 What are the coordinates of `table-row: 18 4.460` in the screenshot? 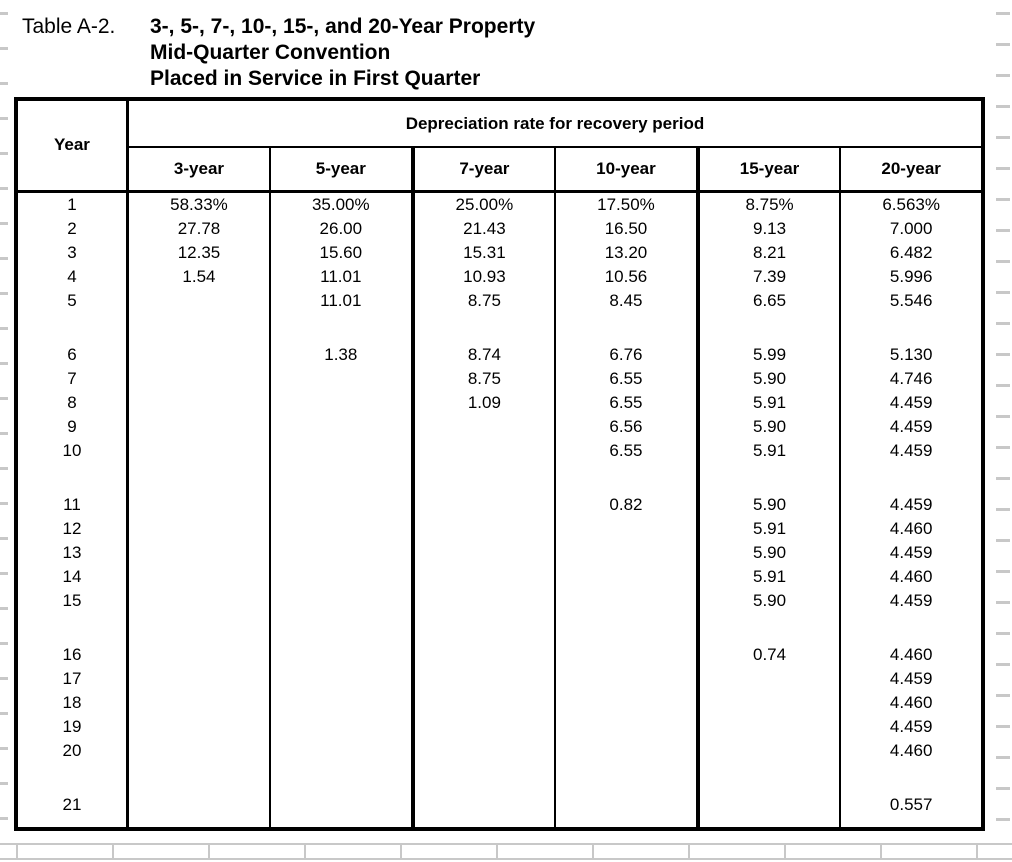 It's located at (499, 702).